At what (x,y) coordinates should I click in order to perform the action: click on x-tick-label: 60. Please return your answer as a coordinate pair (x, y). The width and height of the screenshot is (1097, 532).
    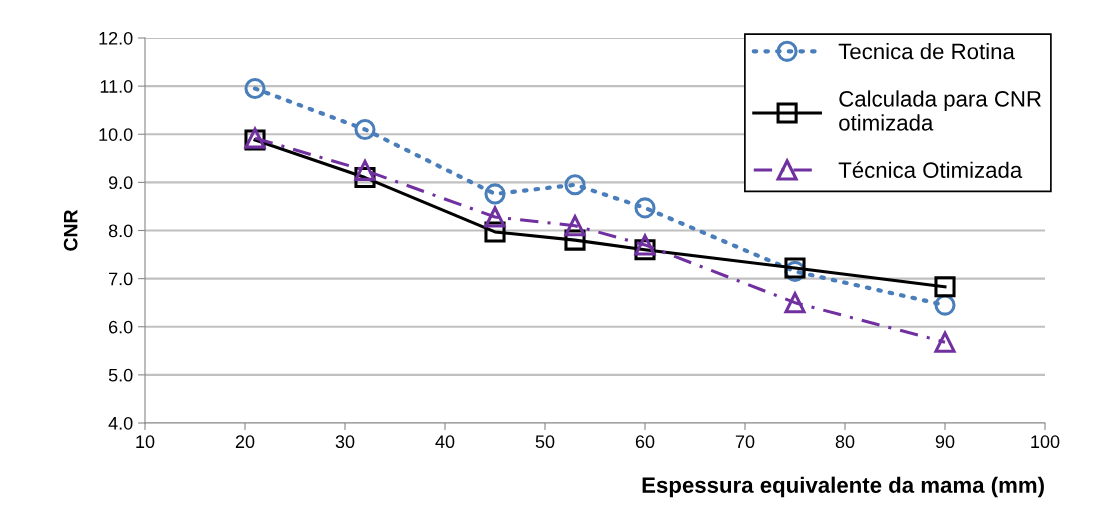
    Looking at the image, I should click on (645, 442).